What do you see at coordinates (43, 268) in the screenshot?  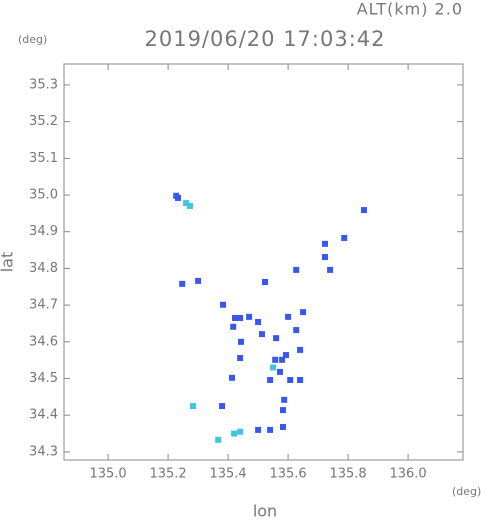 I see `y-tick-label: 34.8` at bounding box center [43, 268].